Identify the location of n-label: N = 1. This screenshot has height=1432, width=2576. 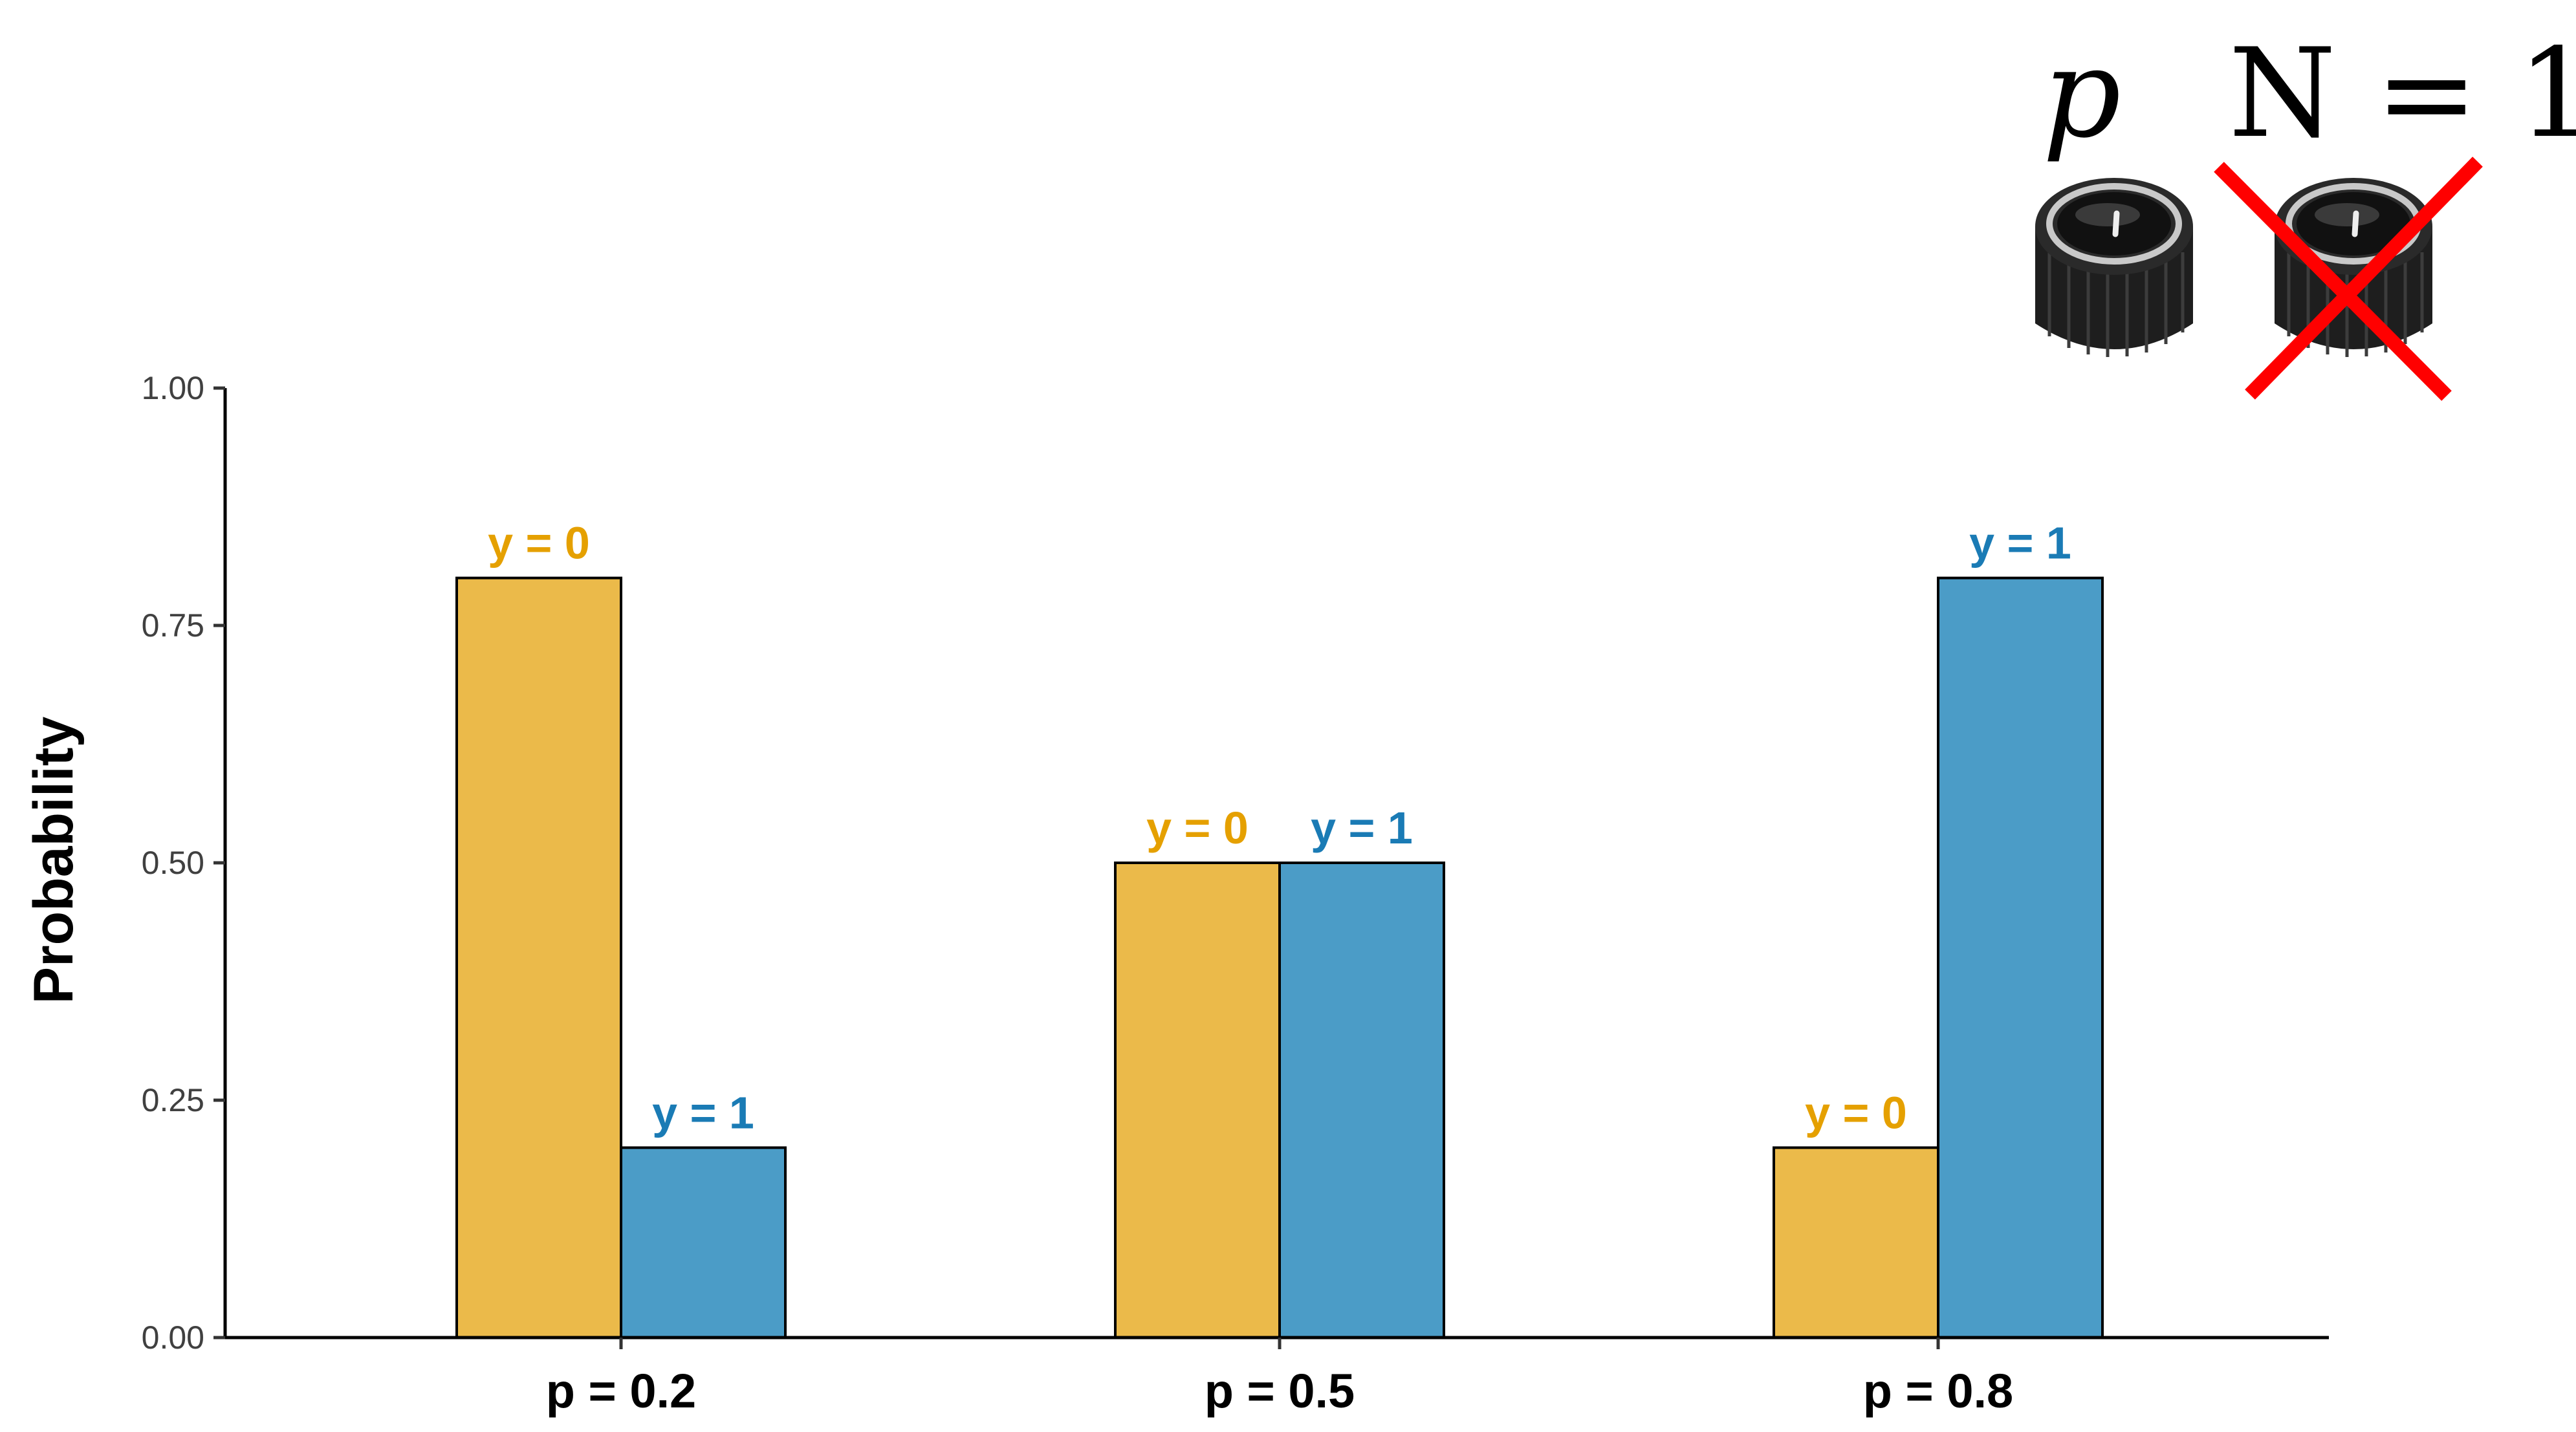
(2402, 93).